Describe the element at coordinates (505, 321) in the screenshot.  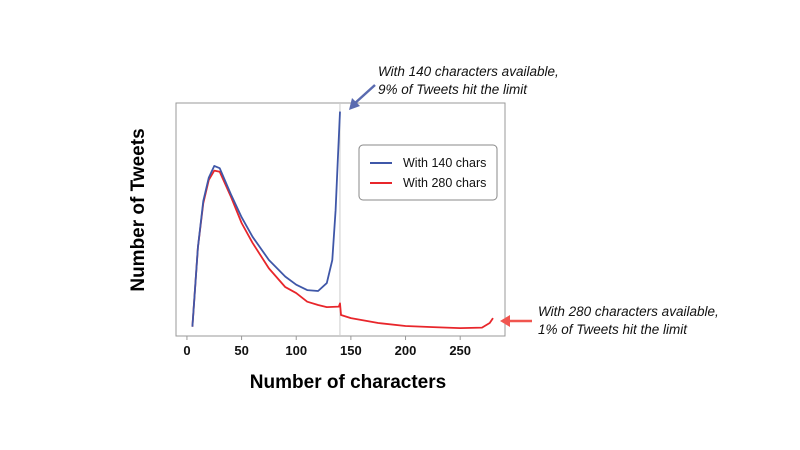
I see `annotation-280-arrowhead` at that location.